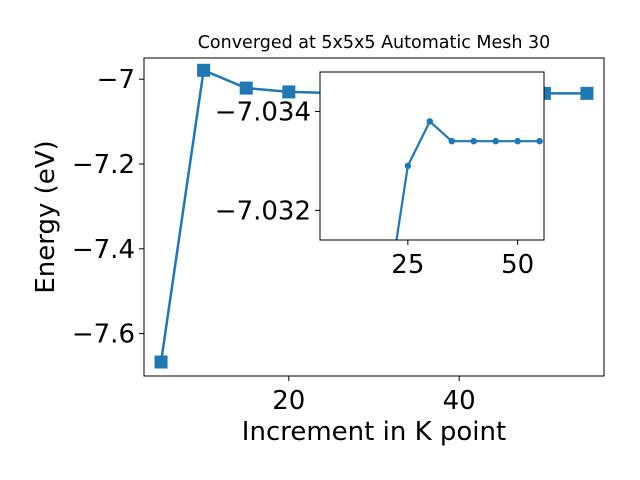 Image resolution: width=640 pixels, height=480 pixels. I want to click on inset-x-ticks: 25 50, so click(462, 260).